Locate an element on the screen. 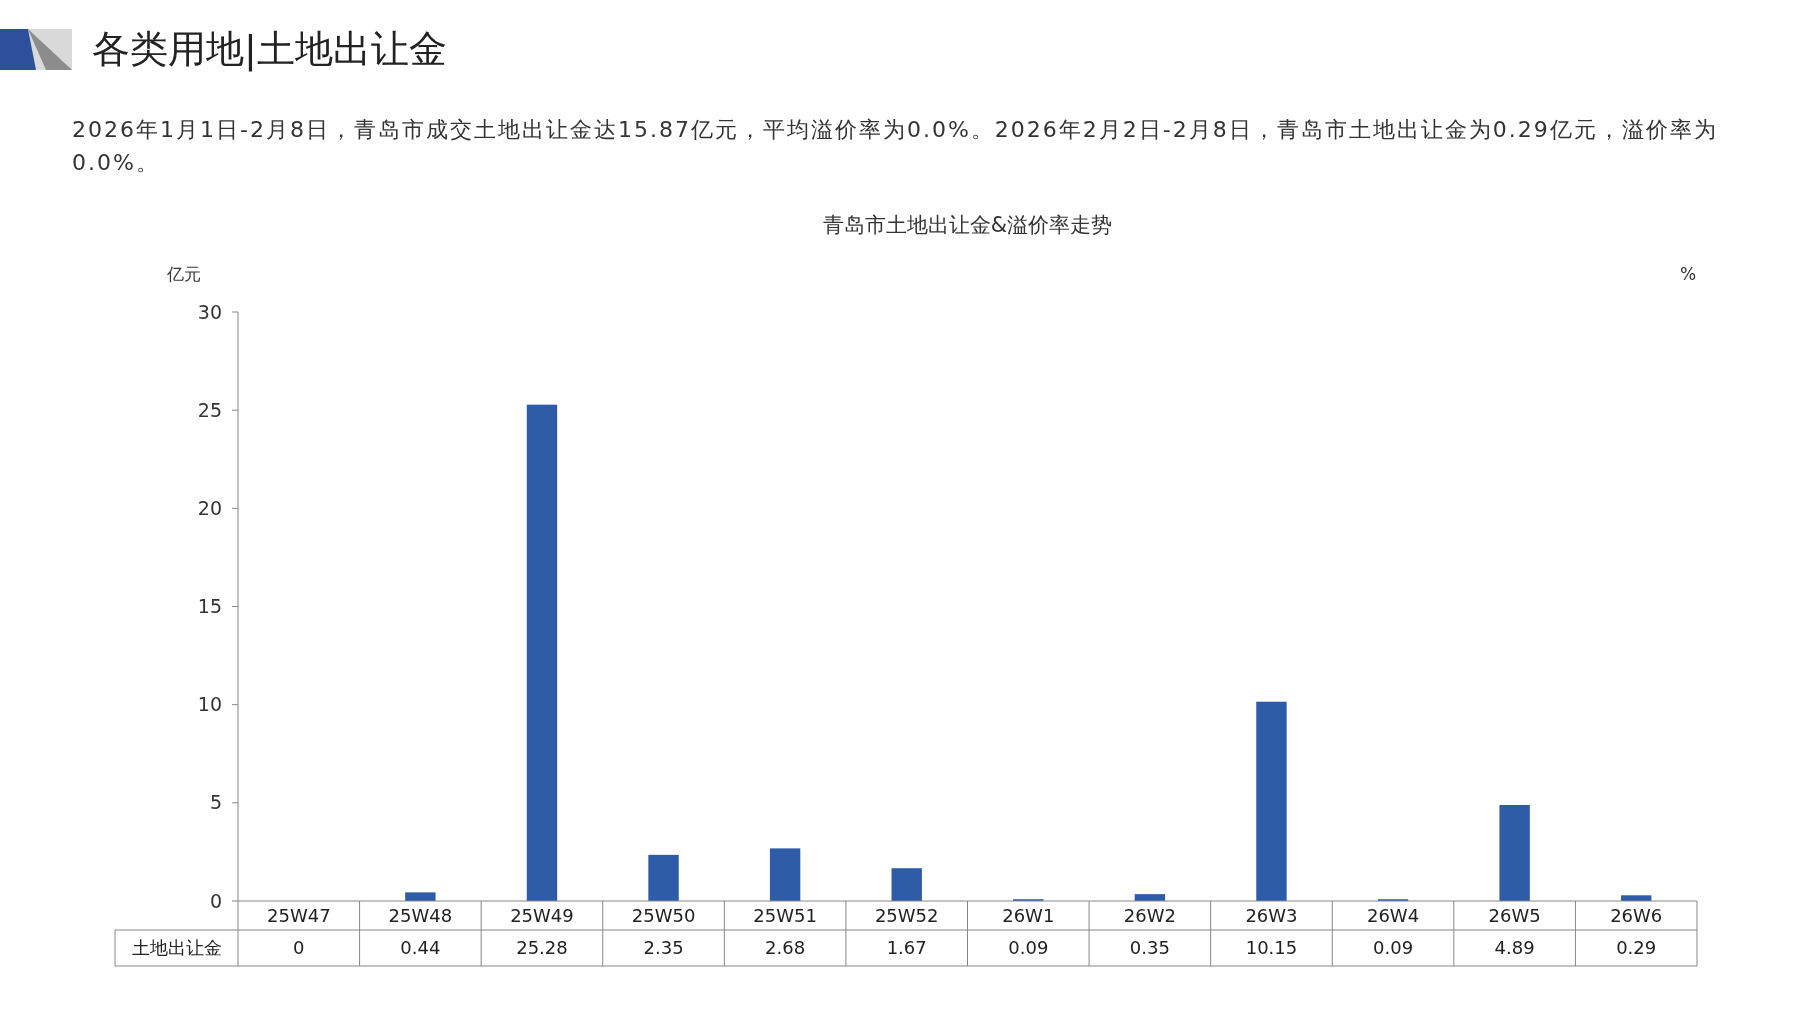 The image size is (1797, 1010). y-tick-label: 20 is located at coordinates (209, 507).